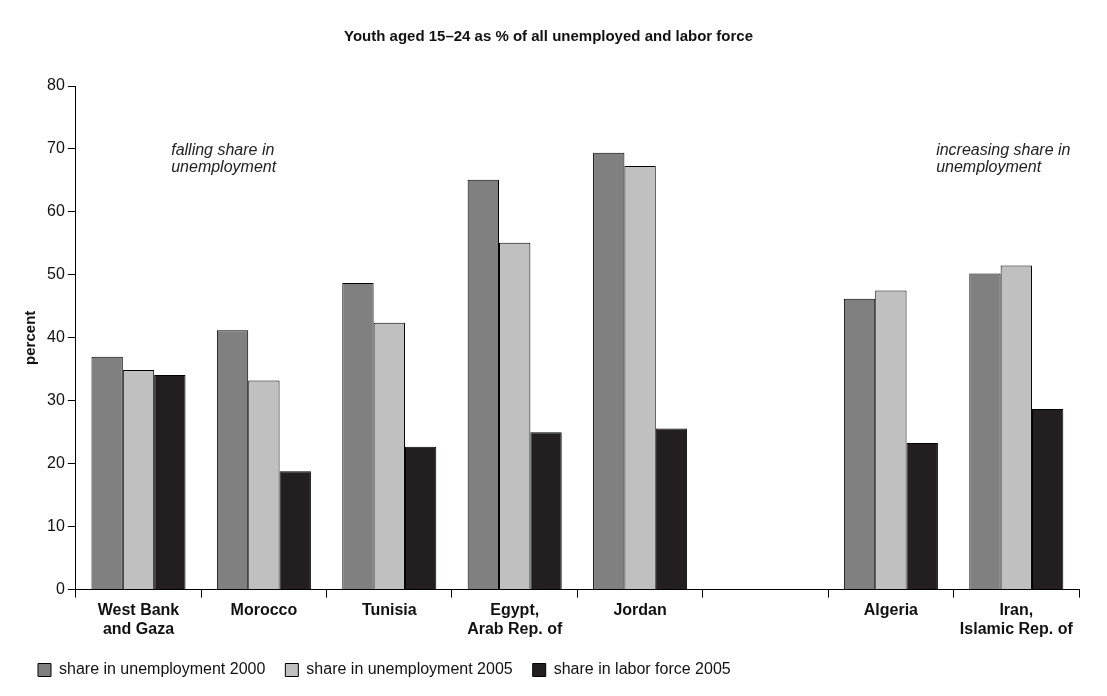 This screenshot has width=1107, height=696. I want to click on x-tick-label: Morocco, so click(264, 609).